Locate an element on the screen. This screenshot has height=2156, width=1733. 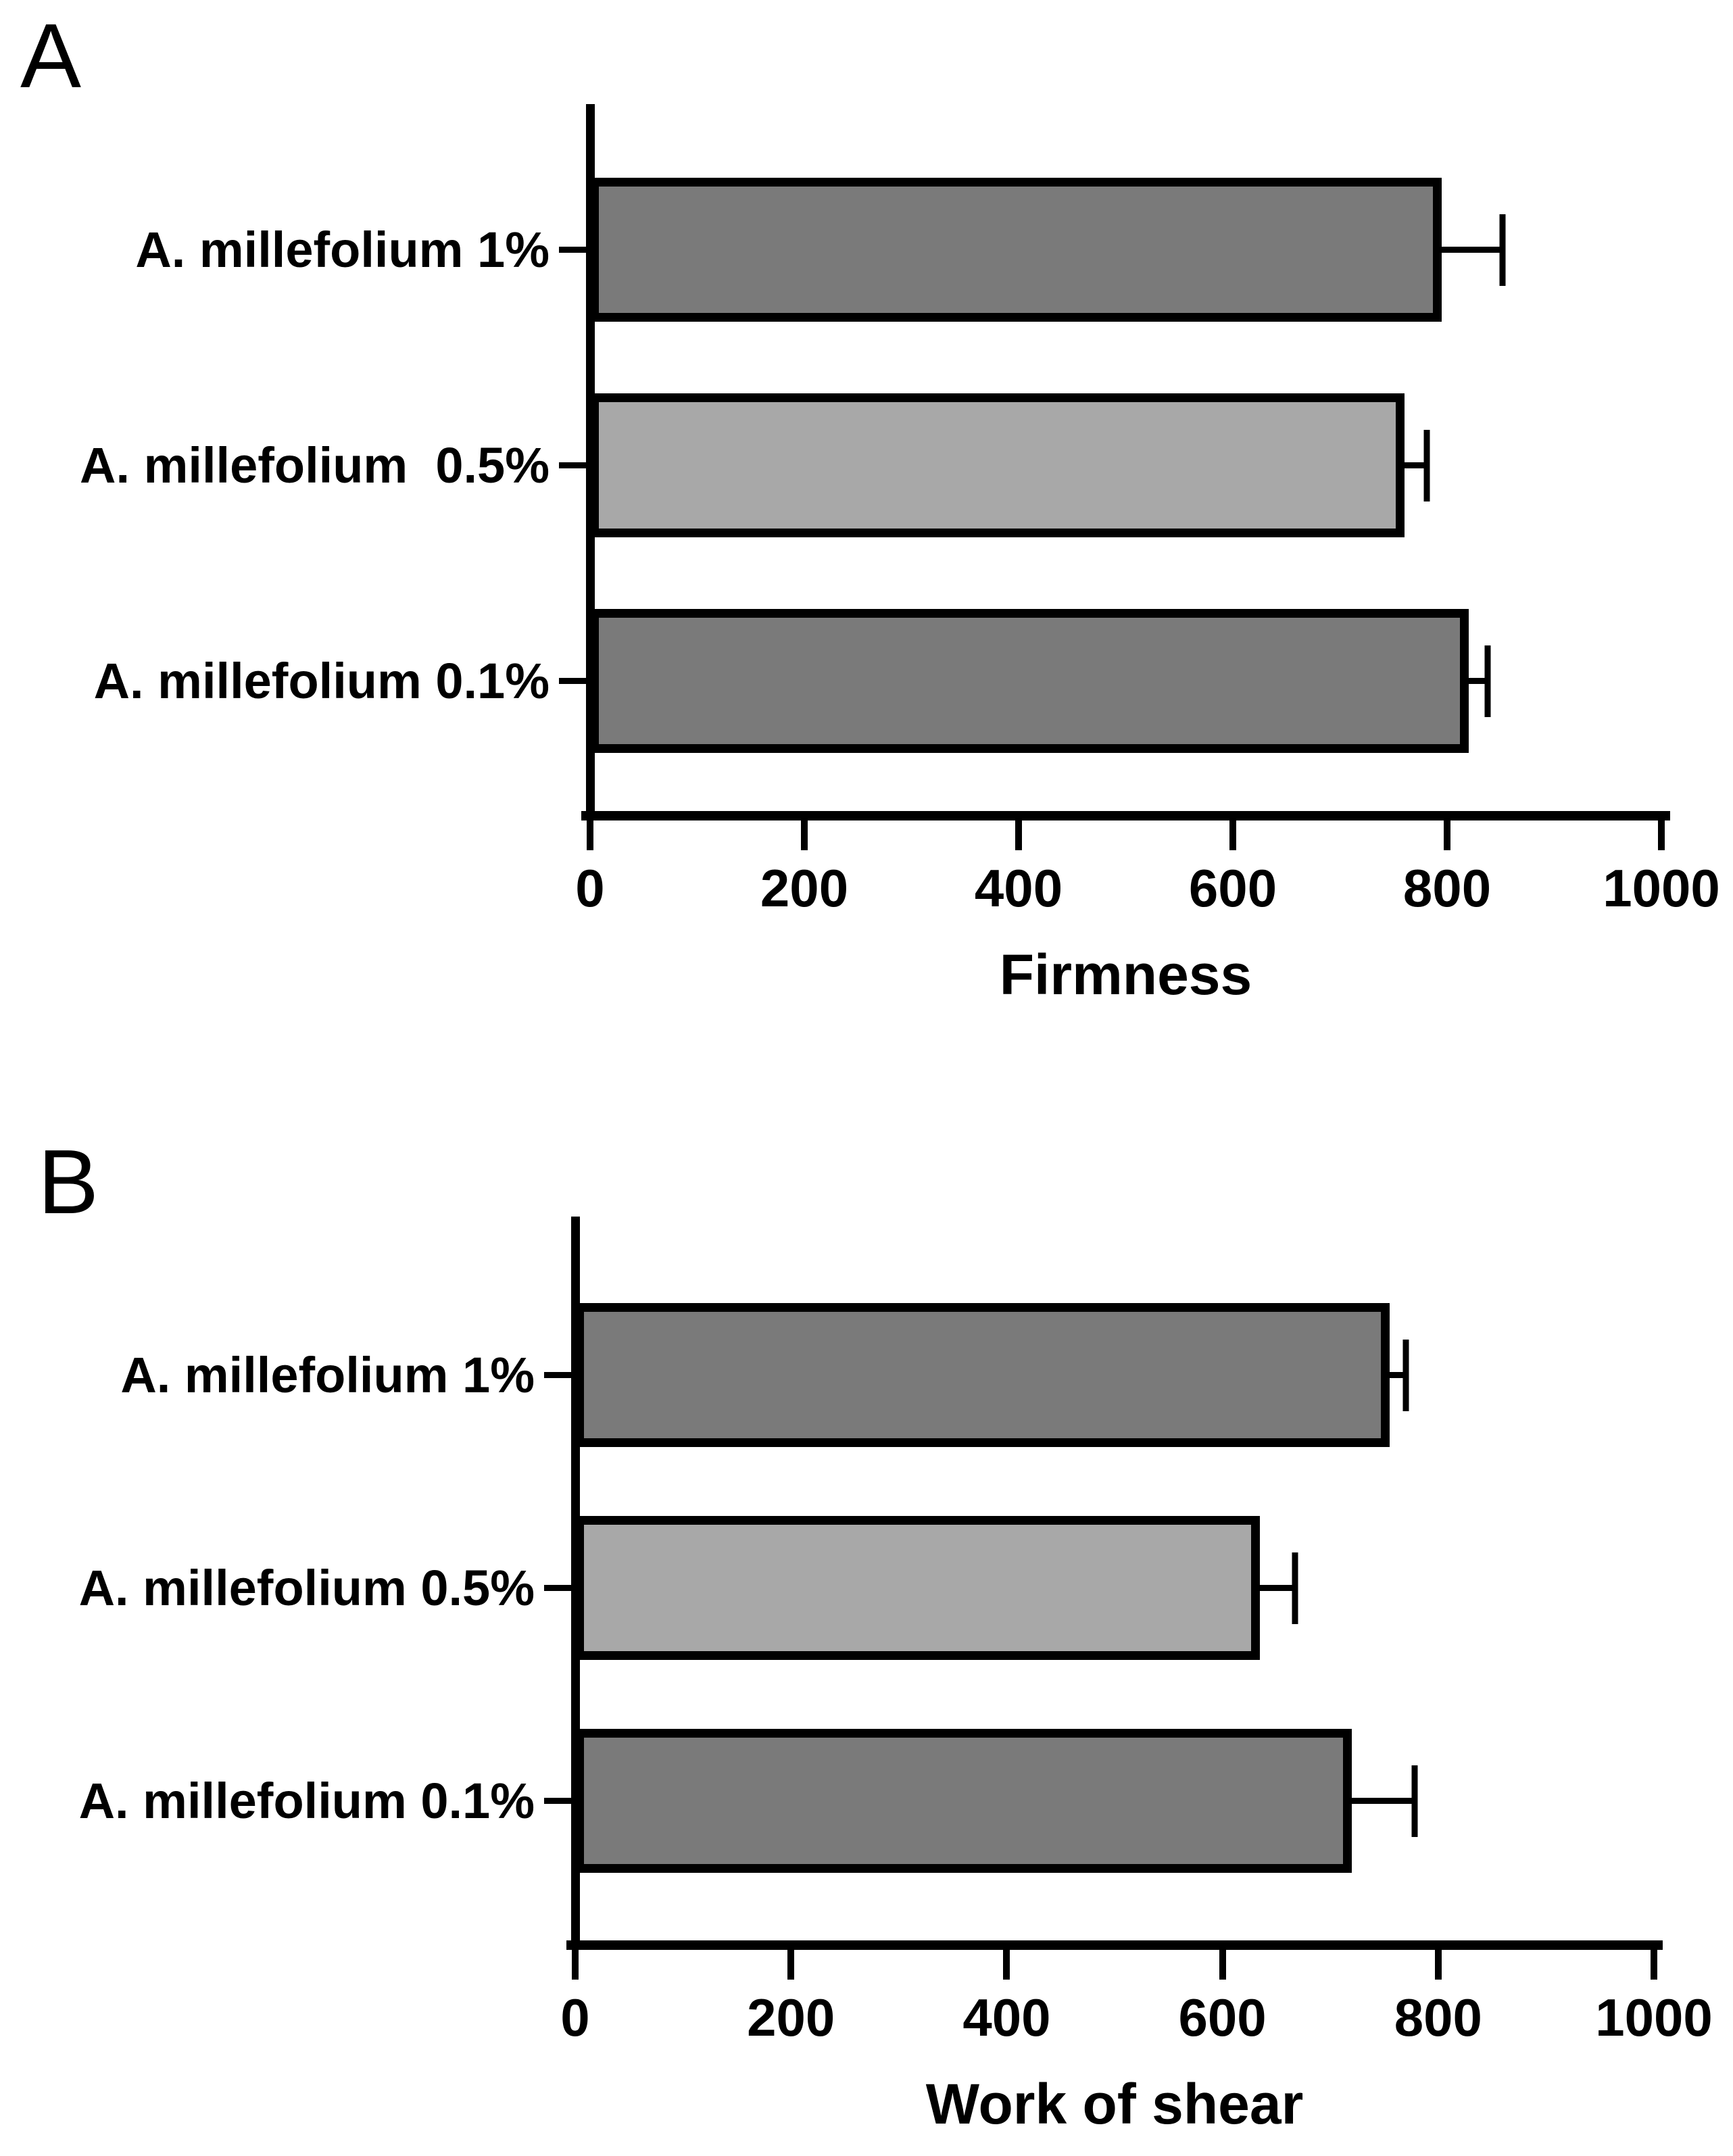
panel-b-letter: B is located at coordinates (68, 1182).